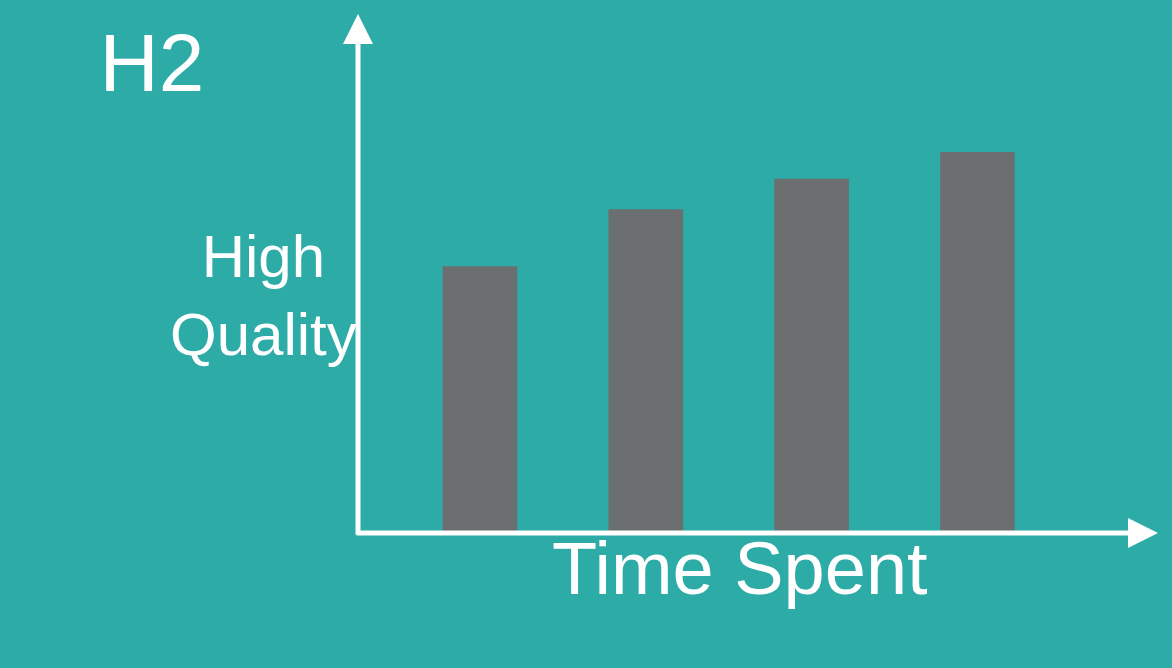 The height and width of the screenshot is (668, 1172). Describe the element at coordinates (740, 568) in the screenshot. I see `x-axis-title: Time Spent` at that location.